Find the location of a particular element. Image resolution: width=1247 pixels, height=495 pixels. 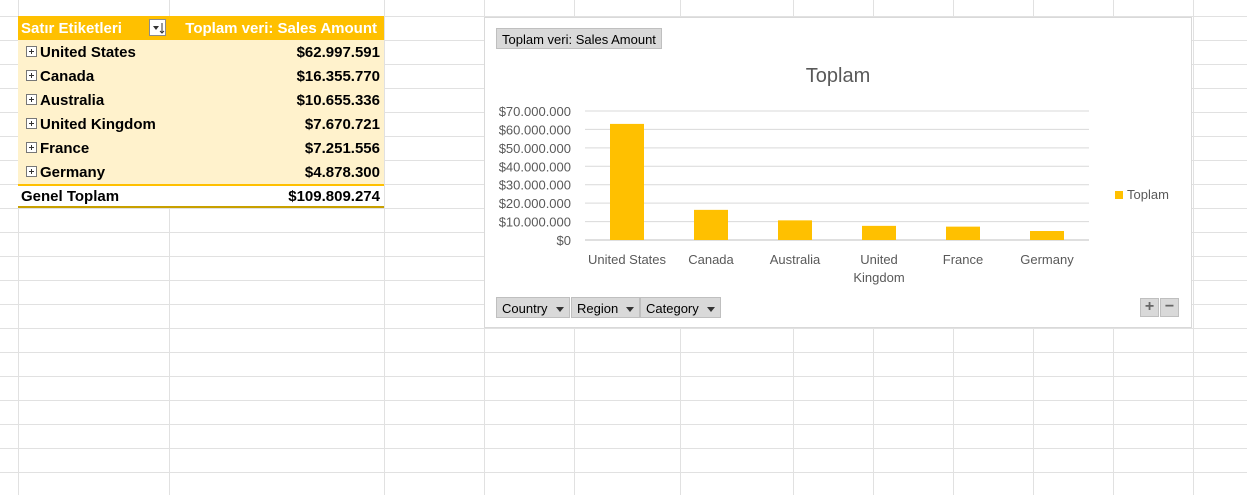

pivot-row-label: Germany is located at coordinates (73, 172).